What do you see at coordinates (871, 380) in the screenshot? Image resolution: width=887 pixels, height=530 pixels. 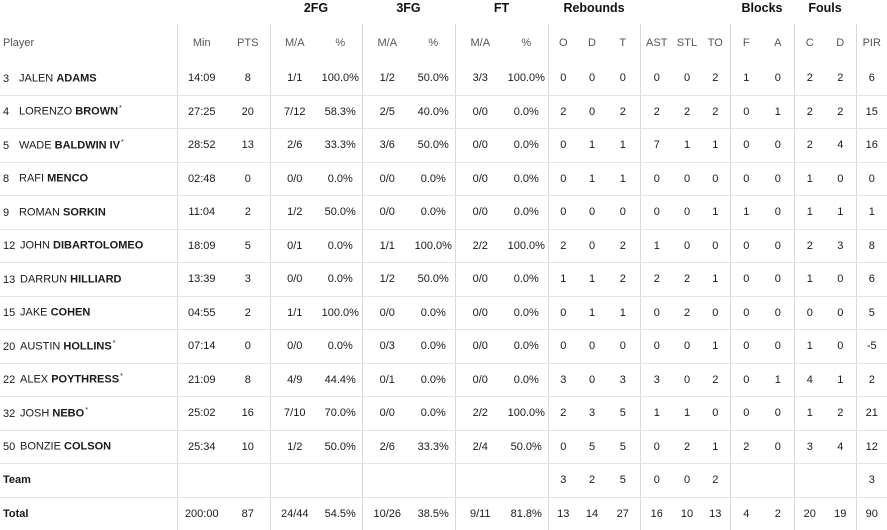 I see `cell-pir: 2` at bounding box center [871, 380].